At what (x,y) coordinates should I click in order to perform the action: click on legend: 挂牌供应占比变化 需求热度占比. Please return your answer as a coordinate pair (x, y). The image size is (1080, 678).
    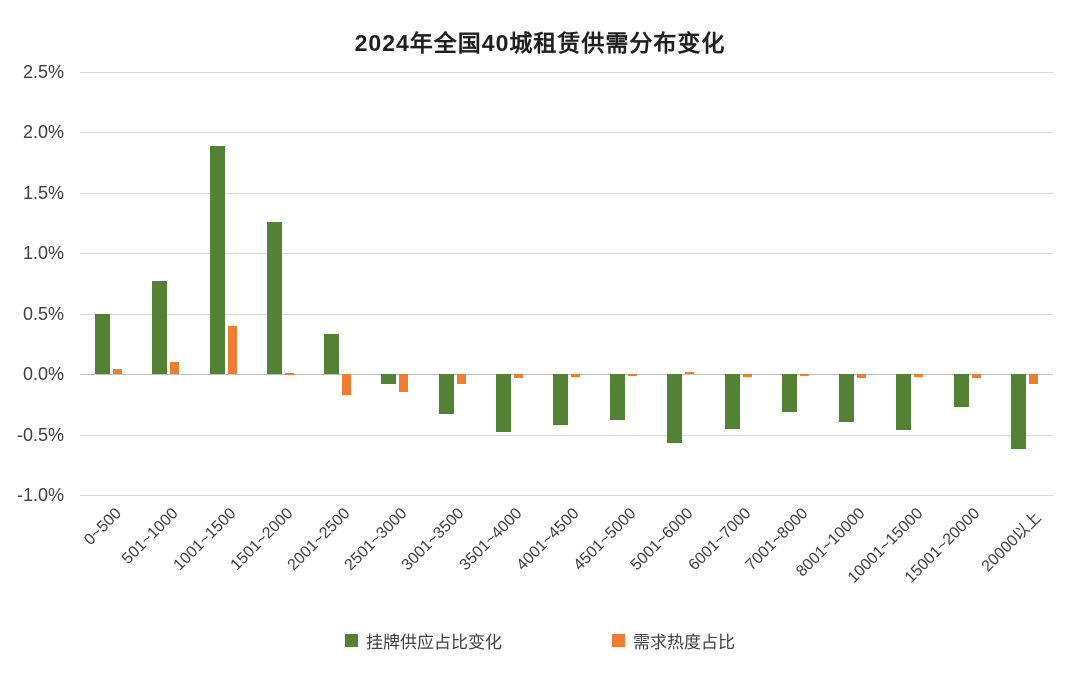
    Looking at the image, I should click on (540, 640).